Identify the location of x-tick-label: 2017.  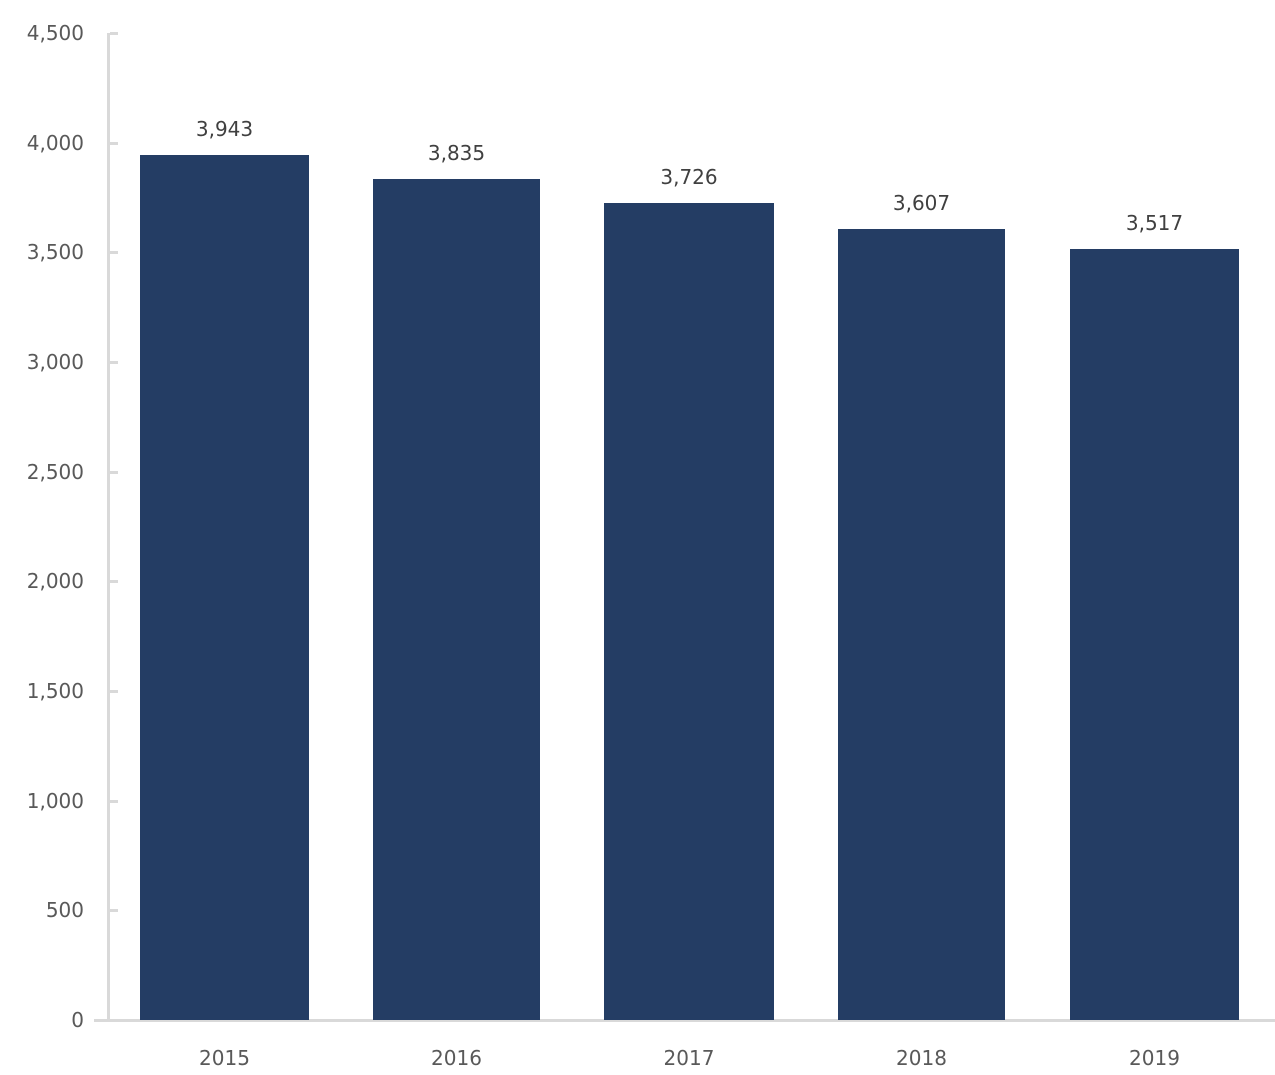
(689, 1058).